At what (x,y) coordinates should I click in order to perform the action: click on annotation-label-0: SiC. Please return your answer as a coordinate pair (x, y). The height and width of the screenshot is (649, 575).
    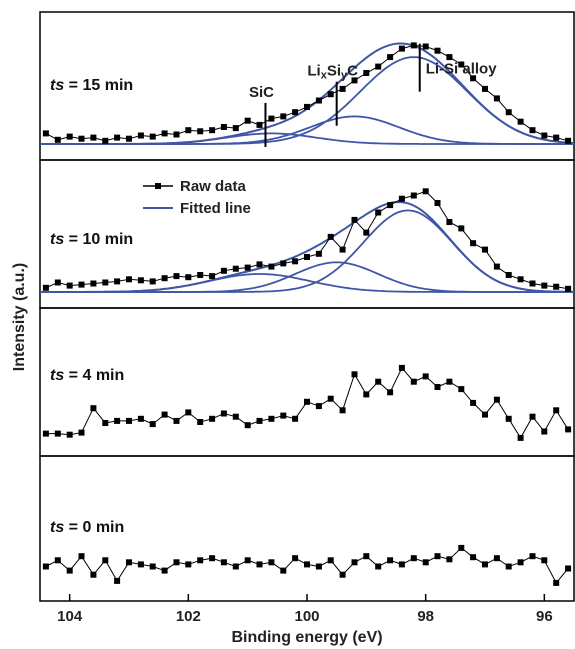
    Looking at the image, I should click on (261, 92).